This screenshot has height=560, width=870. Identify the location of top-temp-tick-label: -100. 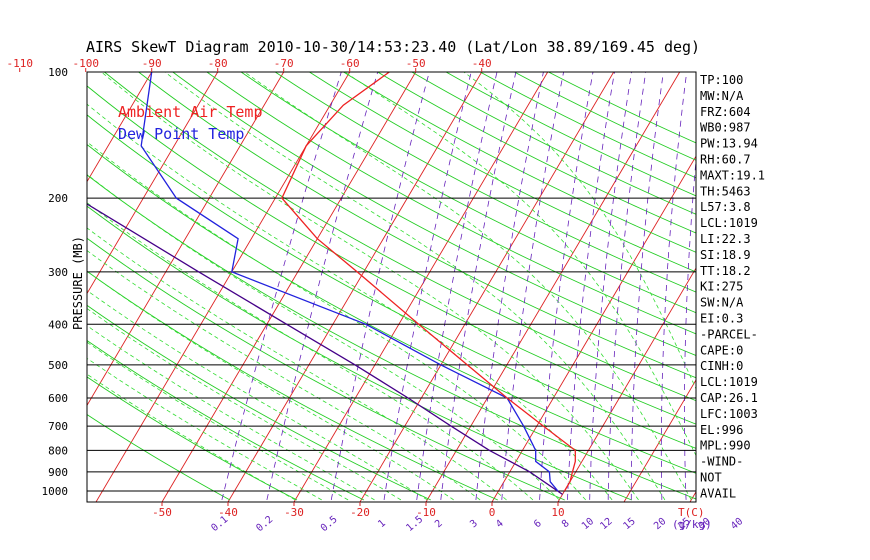
(85, 63).